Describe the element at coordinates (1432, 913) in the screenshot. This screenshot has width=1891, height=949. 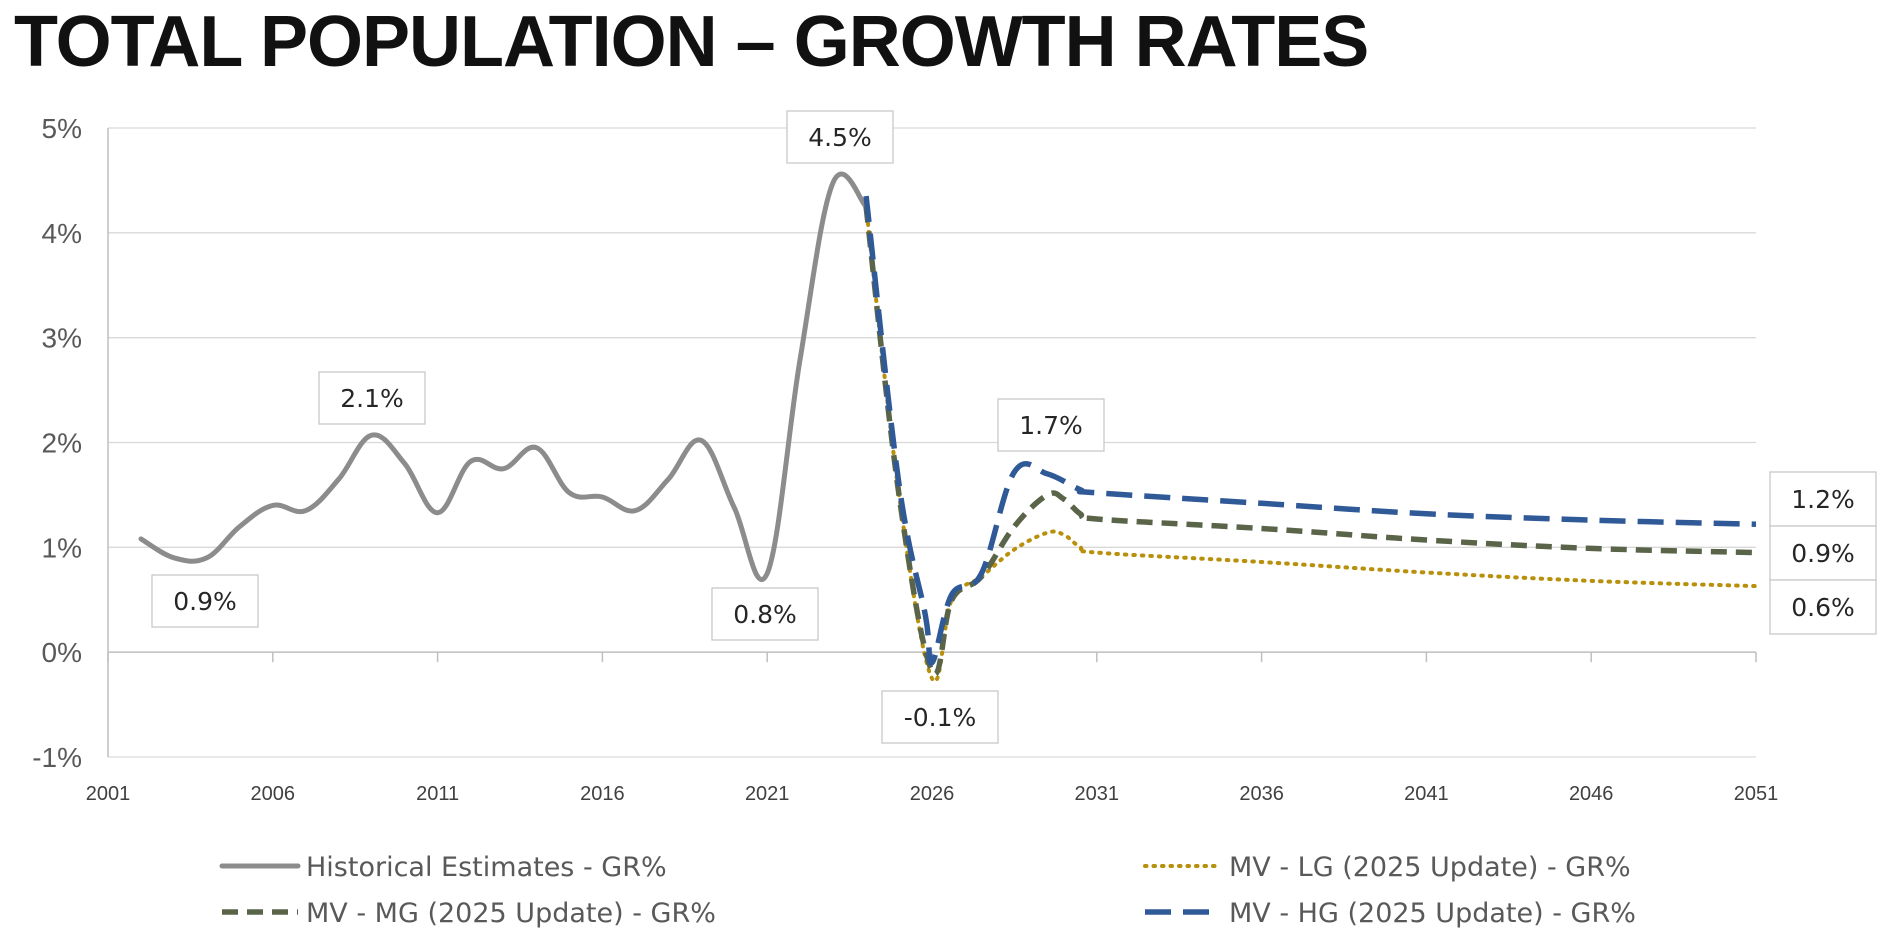
I see `legend-label: MV - HG (2025 Update) - GR%` at that location.